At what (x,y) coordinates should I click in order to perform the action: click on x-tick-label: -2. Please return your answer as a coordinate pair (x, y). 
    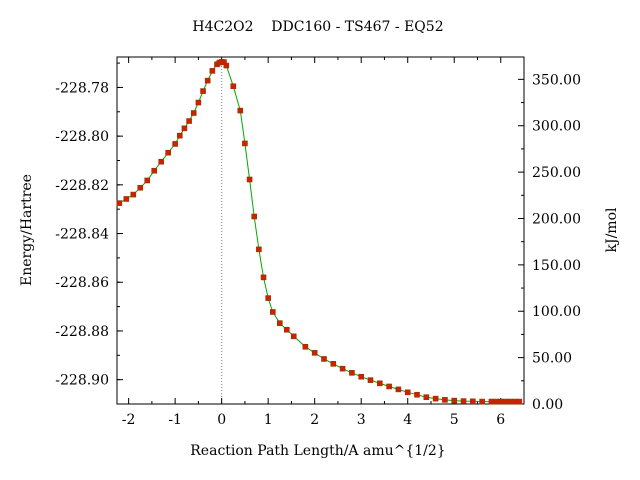
    Looking at the image, I should click on (129, 420).